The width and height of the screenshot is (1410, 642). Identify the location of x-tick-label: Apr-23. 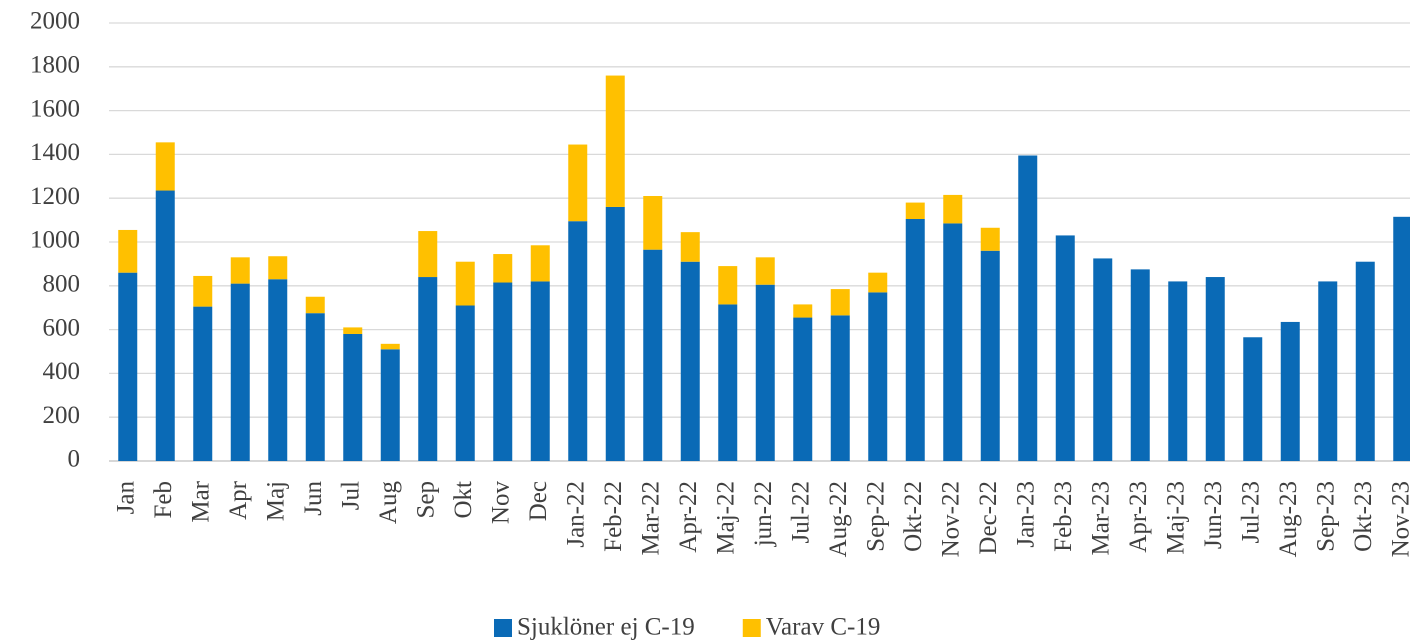
(1138, 517).